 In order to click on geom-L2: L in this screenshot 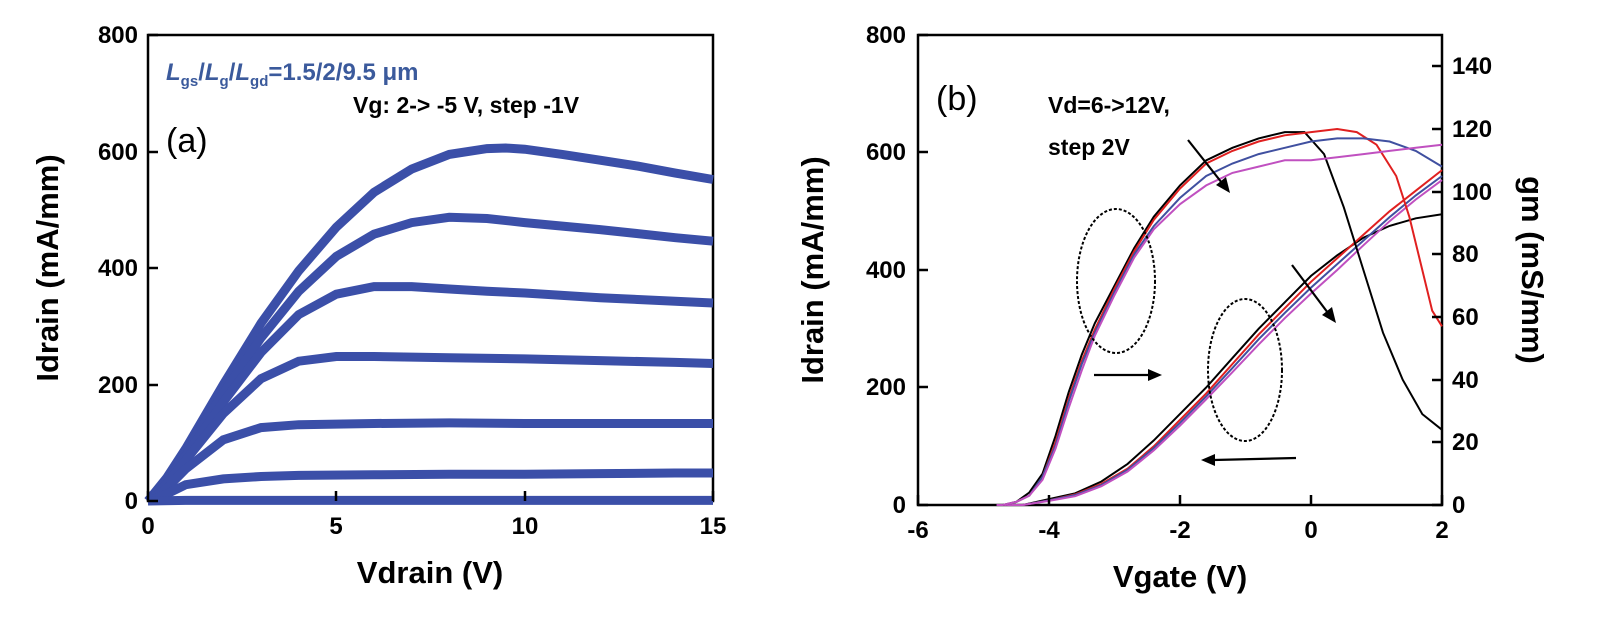, I will do `click(212, 72)`.